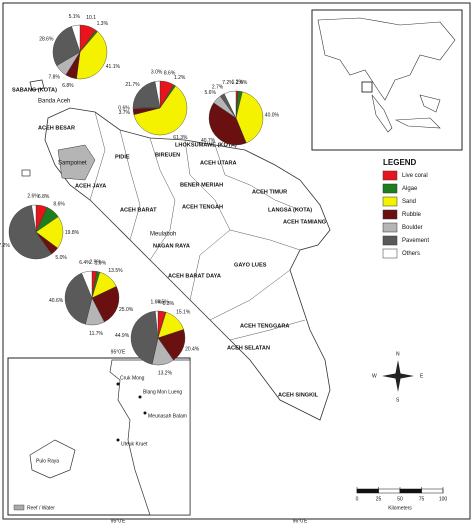 This screenshot has height=526, width=474. I want to click on place-label: GAYO LUES, so click(250, 265).